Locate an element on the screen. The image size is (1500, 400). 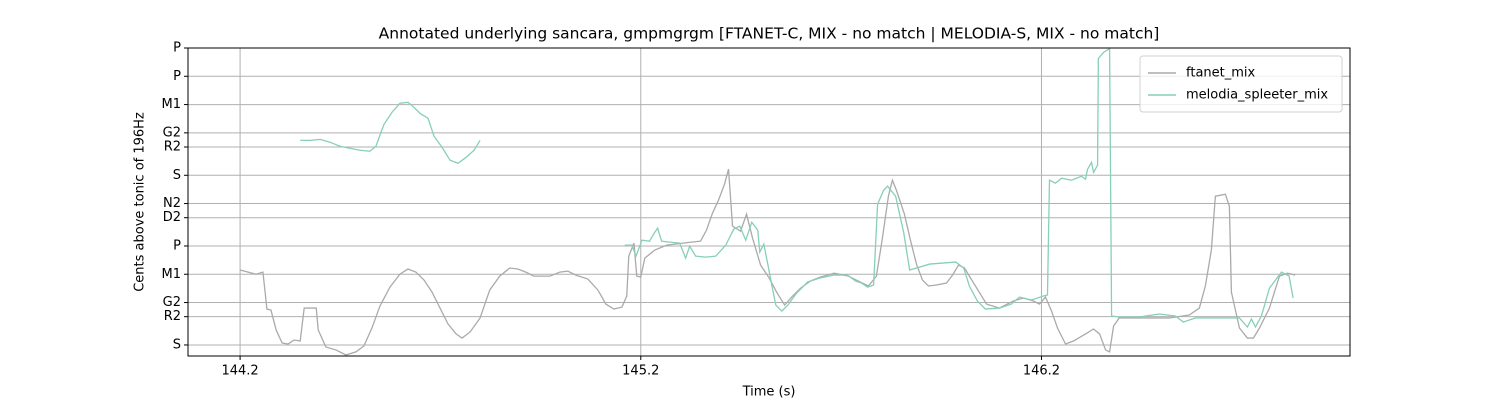
x-axis-label: Time (s) is located at coordinates (769, 392).